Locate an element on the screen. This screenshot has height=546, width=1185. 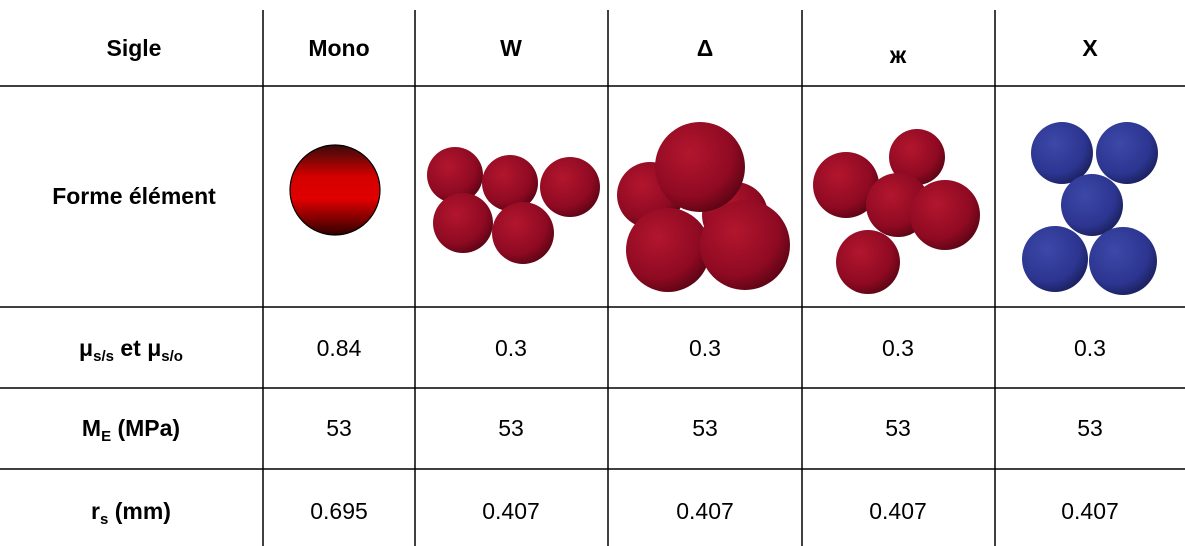
label-sub: s is located at coordinates (104, 519).